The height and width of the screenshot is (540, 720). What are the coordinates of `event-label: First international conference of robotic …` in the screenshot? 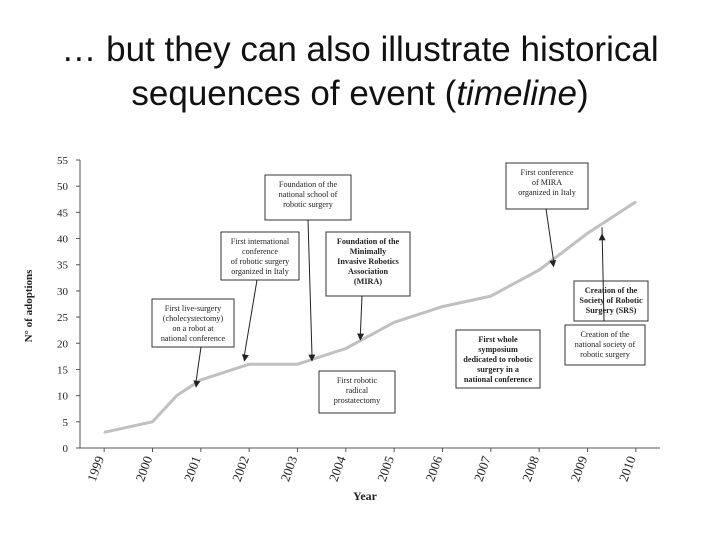 It's located at (260, 256).